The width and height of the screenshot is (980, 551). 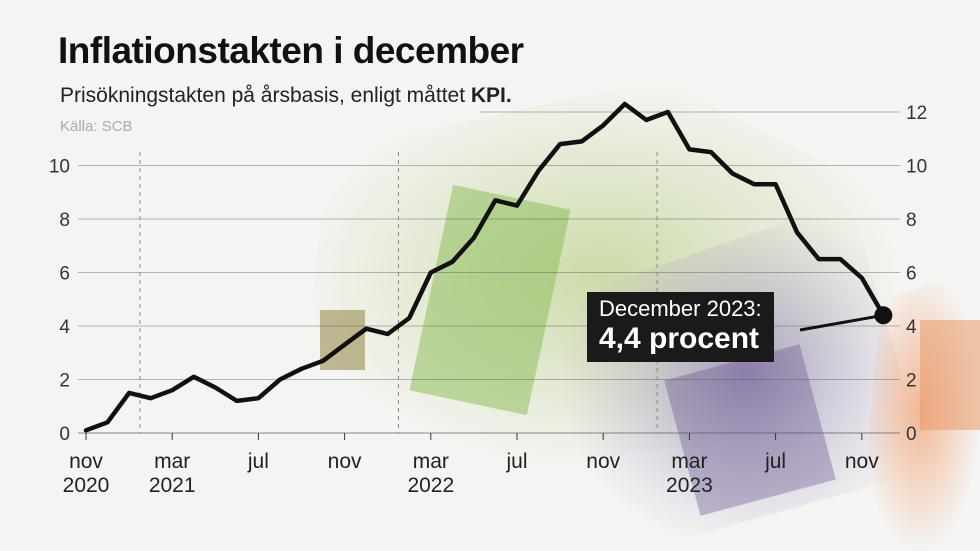 I want to click on x-year-label-4: 2022, so click(x=430, y=485).